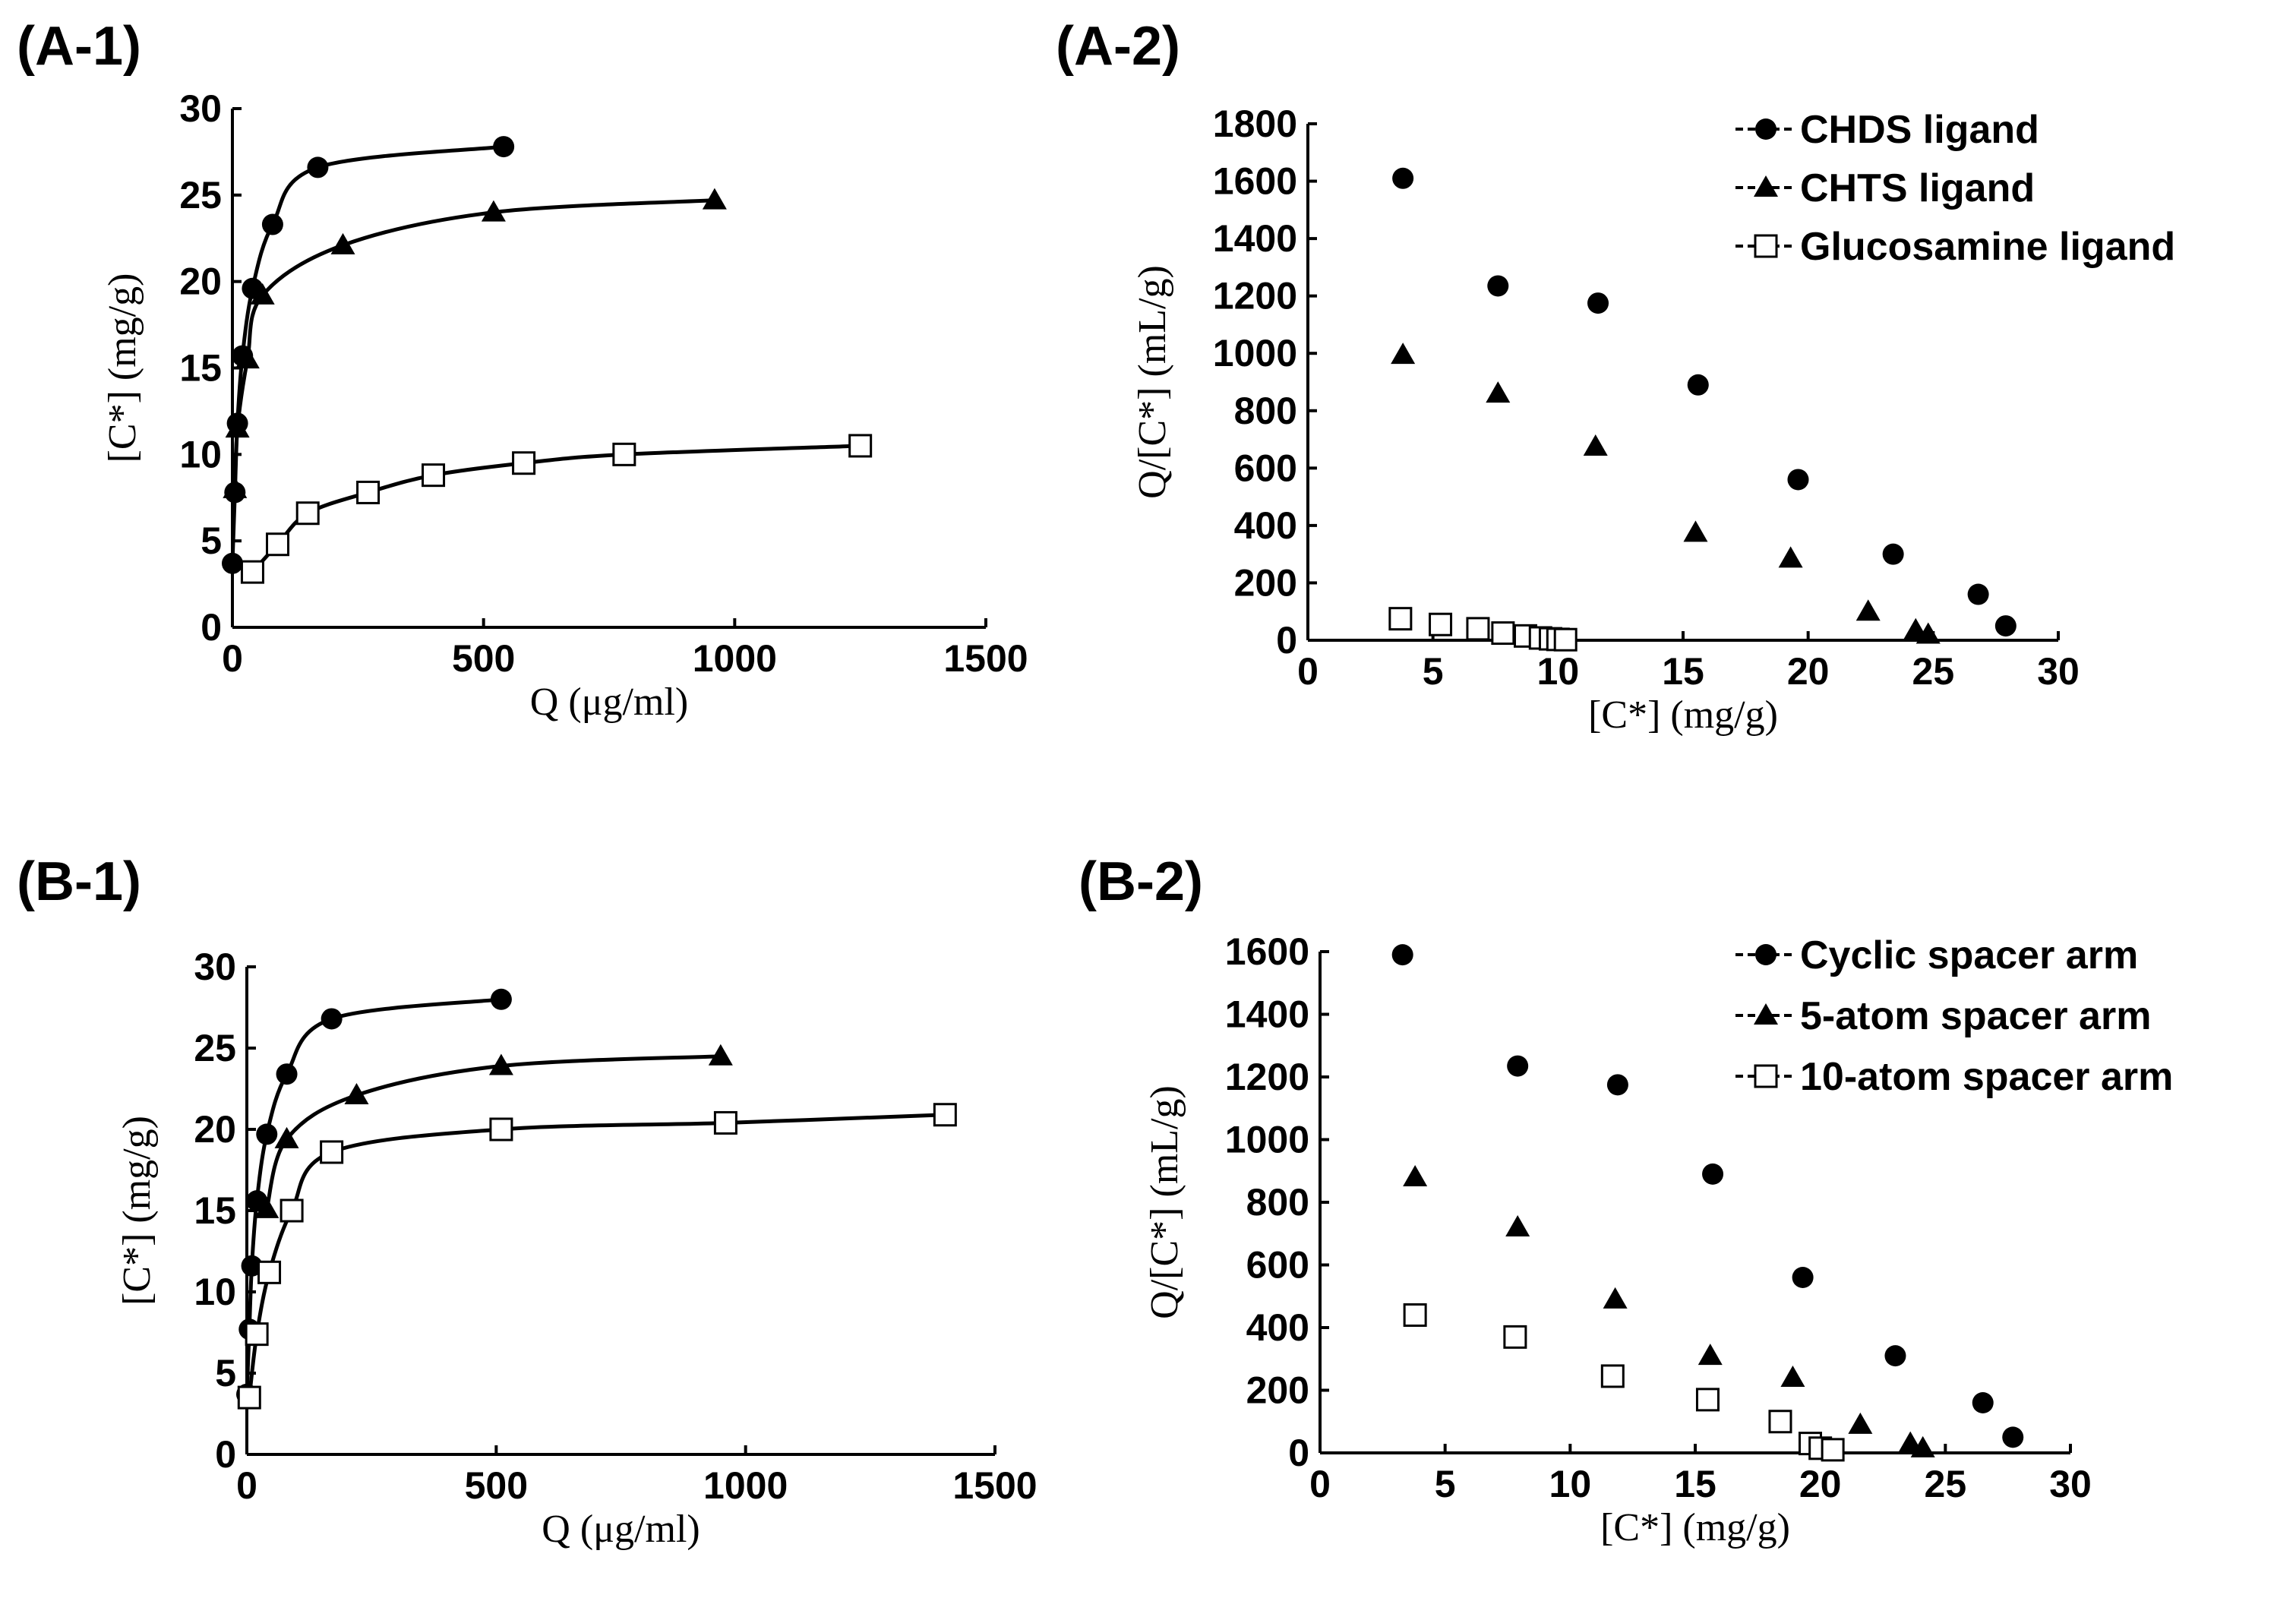 This screenshot has width=2296, height=1601. What do you see at coordinates (1919, 130) in the screenshot?
I see `legend-label: CHDS ligand` at bounding box center [1919, 130].